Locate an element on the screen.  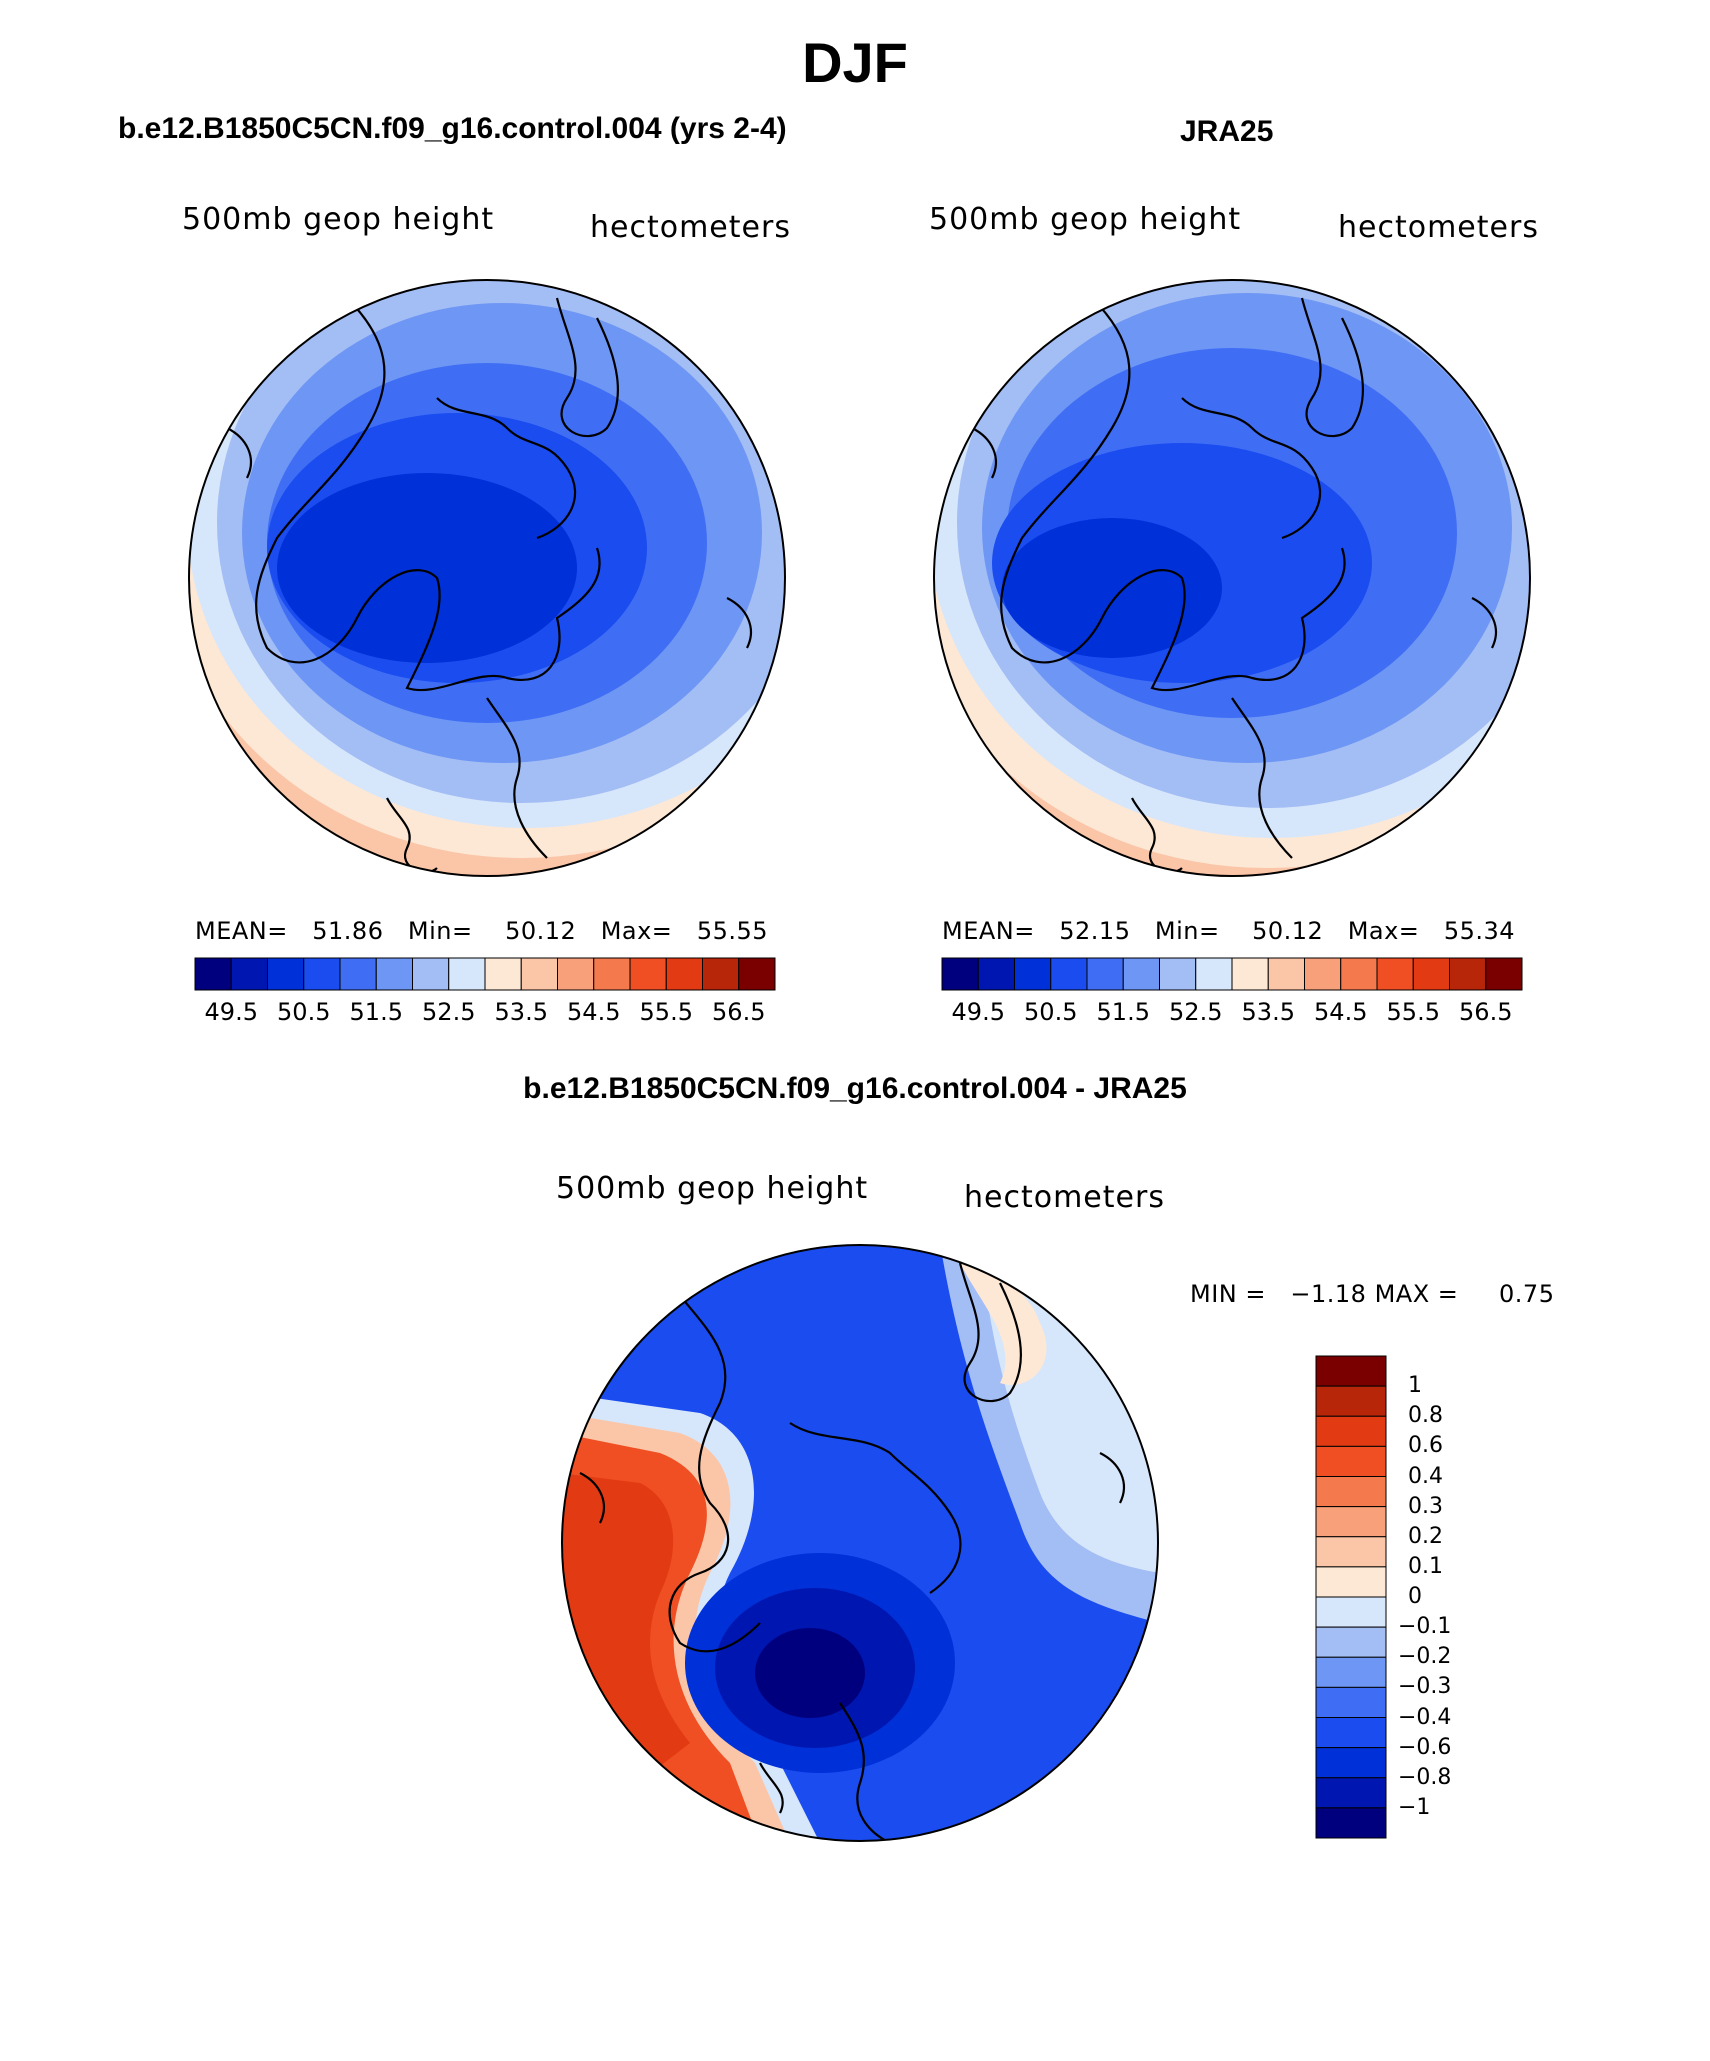
diff-max-label: MAX = is located at coordinates (1416, 1294).